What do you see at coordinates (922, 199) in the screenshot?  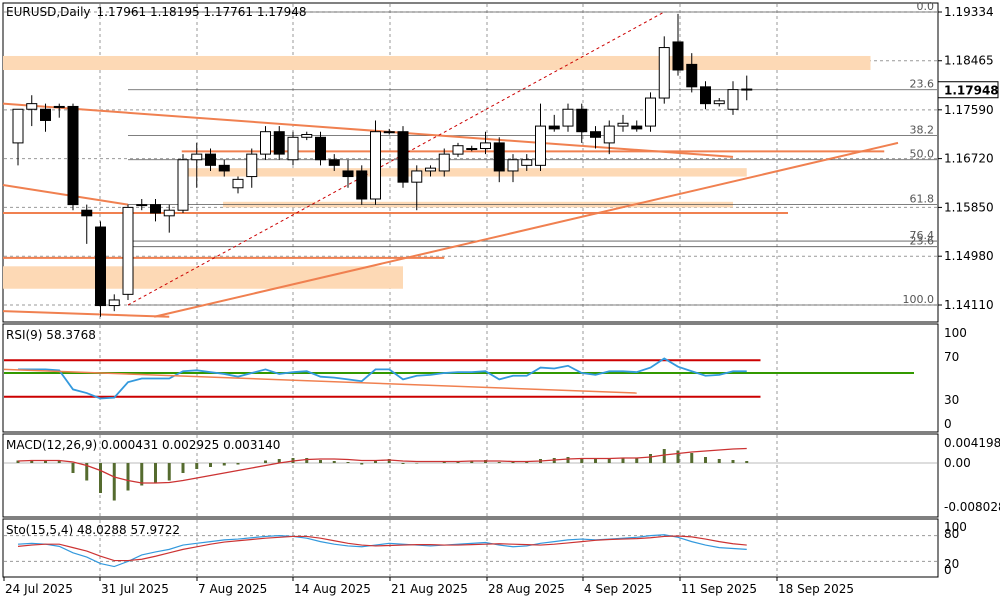 I see `fib-label-4: 61.8` at bounding box center [922, 199].